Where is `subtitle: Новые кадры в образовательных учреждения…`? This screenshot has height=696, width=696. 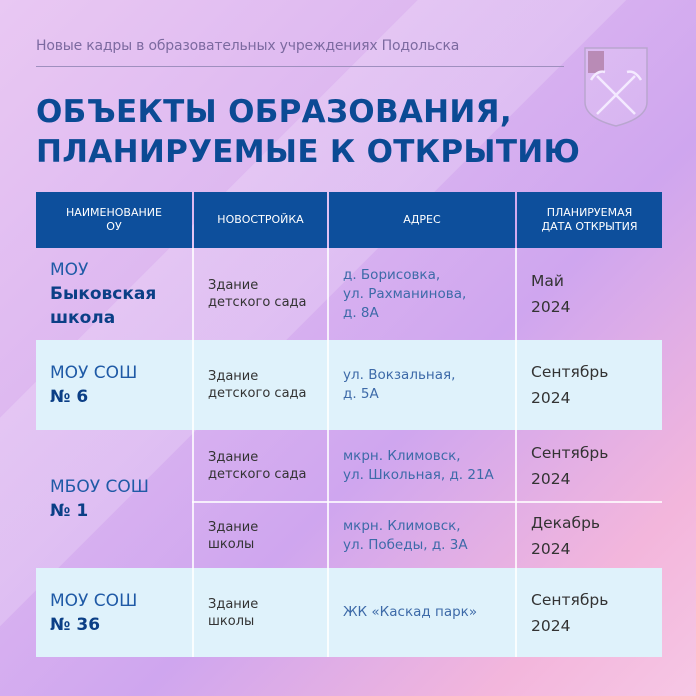 subtitle: Новые кадры в образовательных учреждения… is located at coordinates (248, 46).